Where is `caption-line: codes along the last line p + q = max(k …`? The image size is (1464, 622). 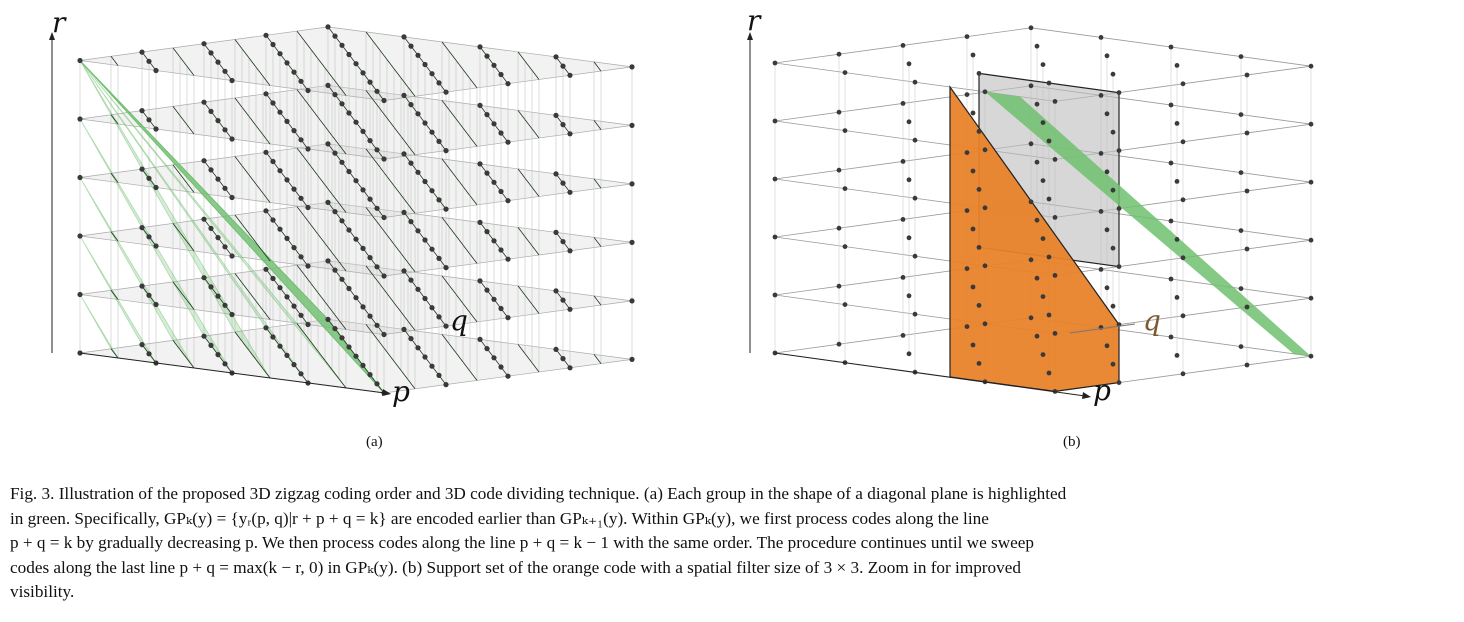
caption-line: codes along the last line p + q = max(k … is located at coordinates (515, 567).